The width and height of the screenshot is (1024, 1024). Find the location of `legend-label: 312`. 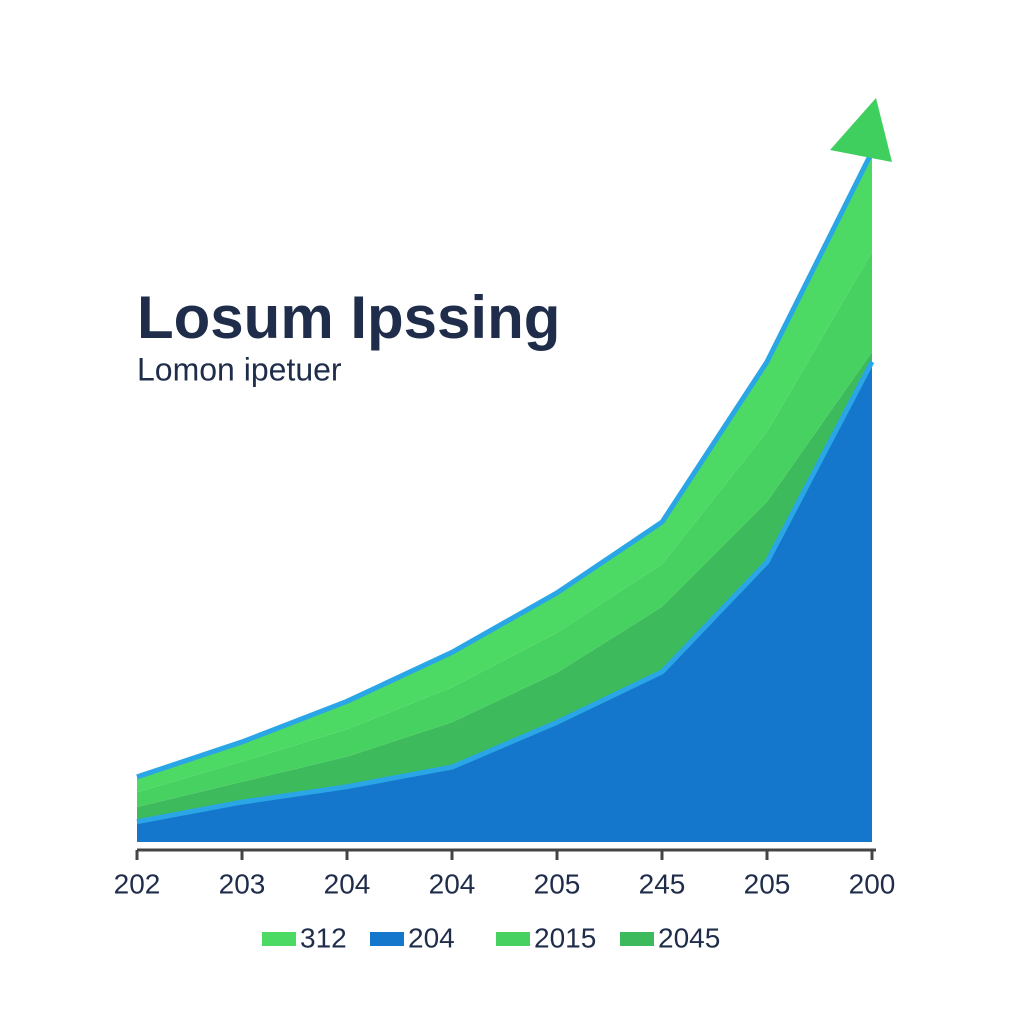

legend-label: 312 is located at coordinates (323, 937).